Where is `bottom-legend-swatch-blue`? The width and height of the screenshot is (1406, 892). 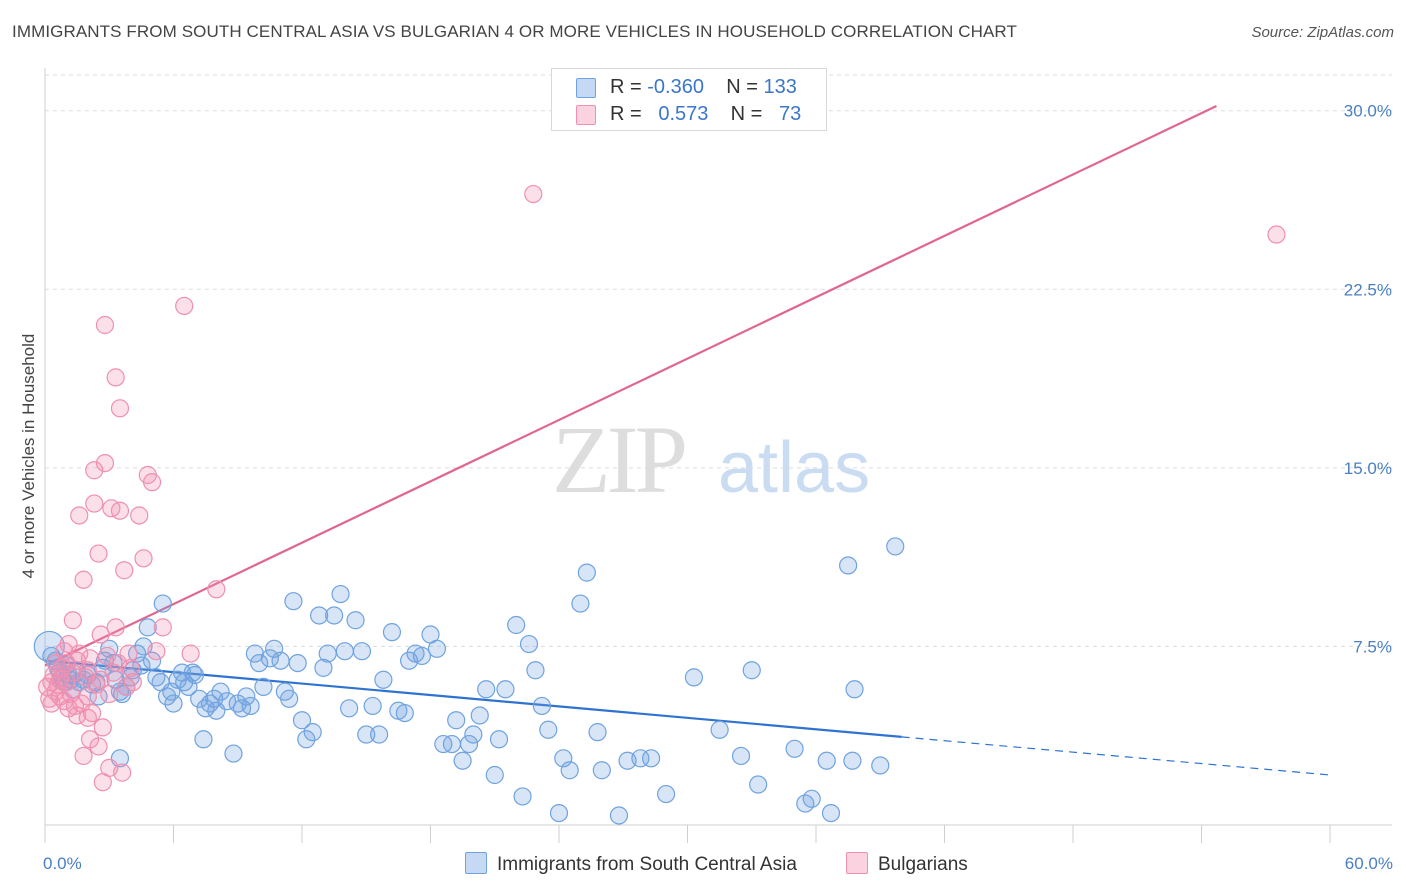 bottom-legend-swatch-blue is located at coordinates (476, 863).